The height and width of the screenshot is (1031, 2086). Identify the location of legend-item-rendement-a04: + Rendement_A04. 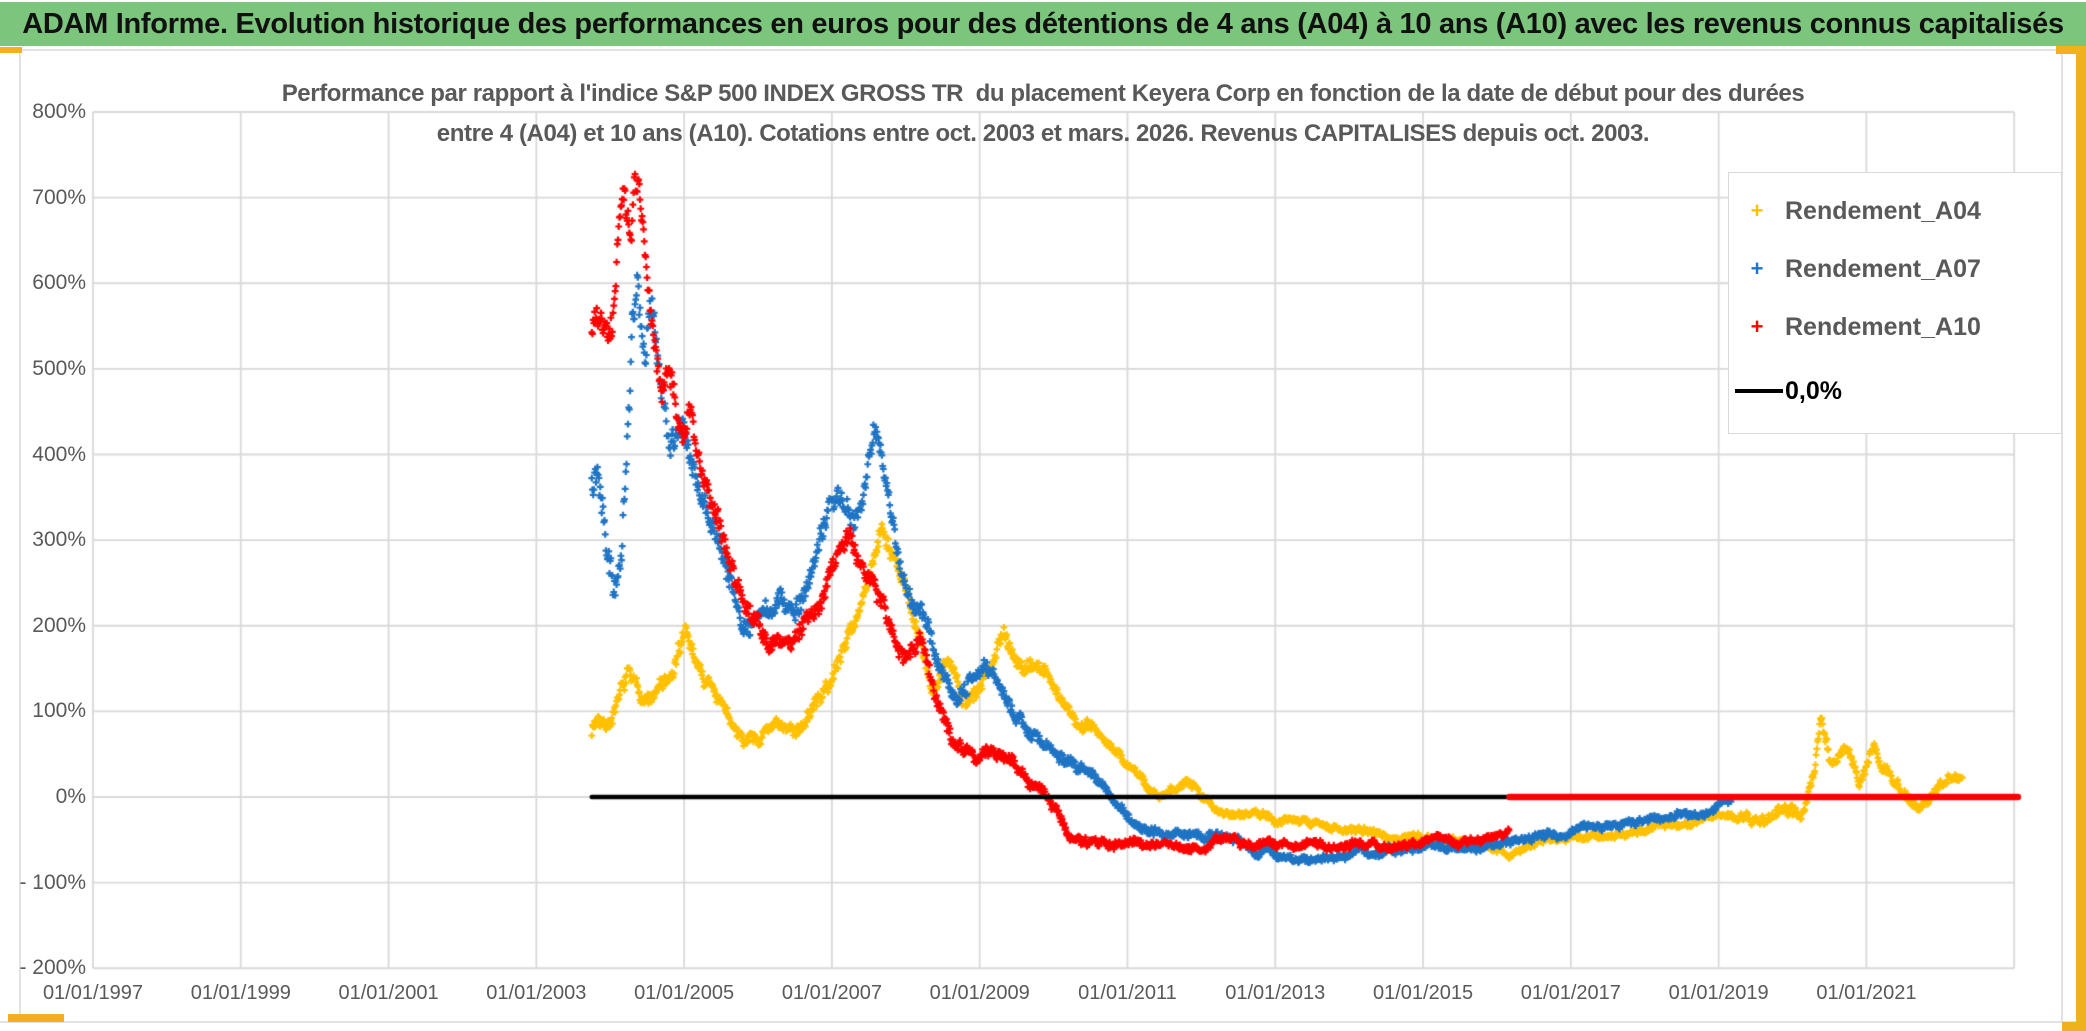
(1895, 211).